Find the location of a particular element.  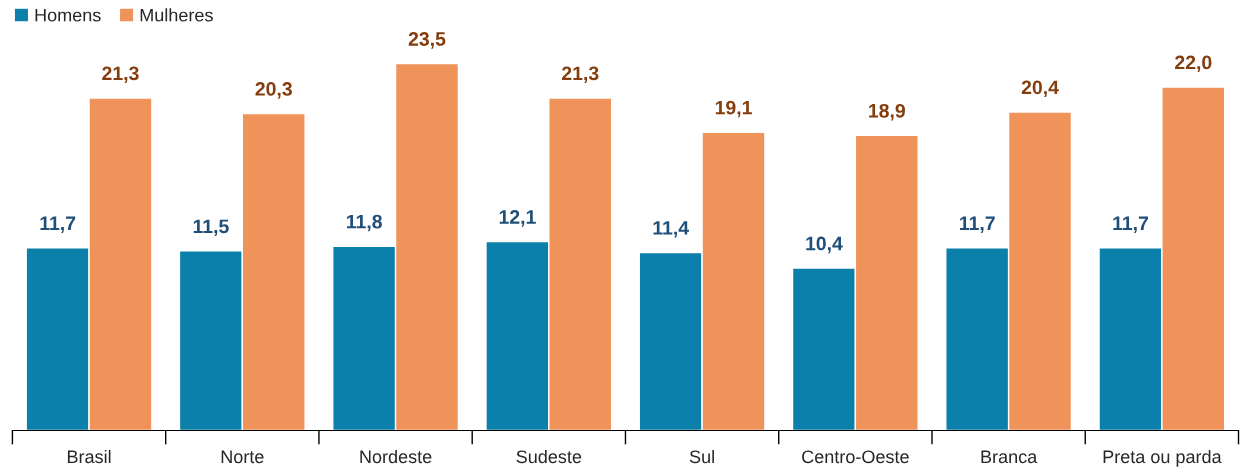

x-tick-label: Preta ou parda is located at coordinates (1162, 458).